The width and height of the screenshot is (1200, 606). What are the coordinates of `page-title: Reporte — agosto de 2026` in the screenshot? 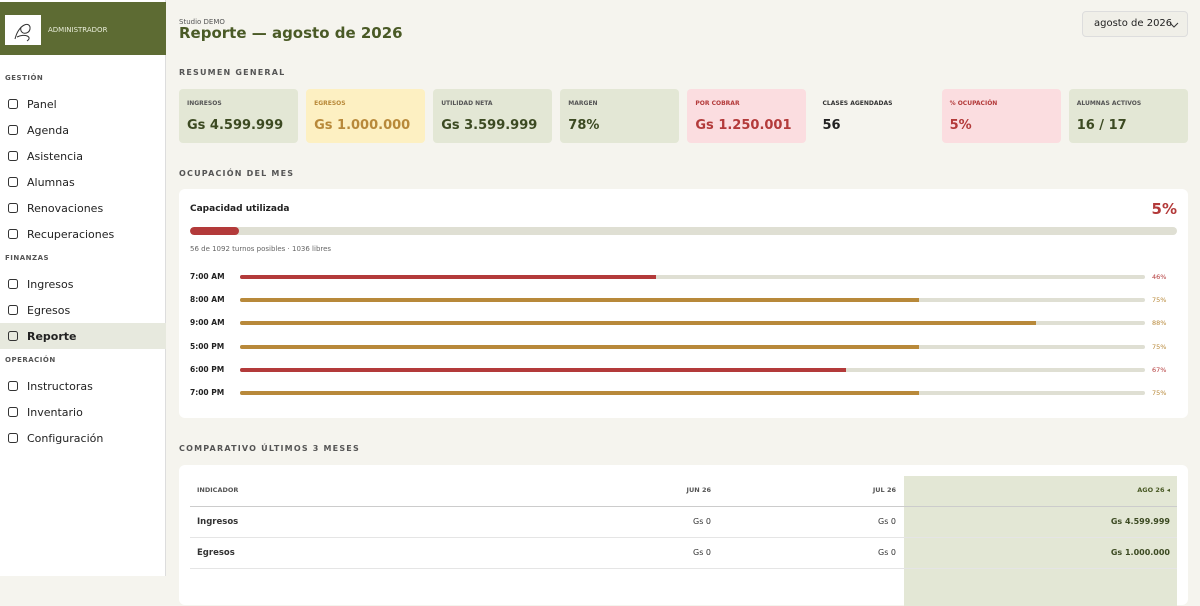 It's located at (291, 33).